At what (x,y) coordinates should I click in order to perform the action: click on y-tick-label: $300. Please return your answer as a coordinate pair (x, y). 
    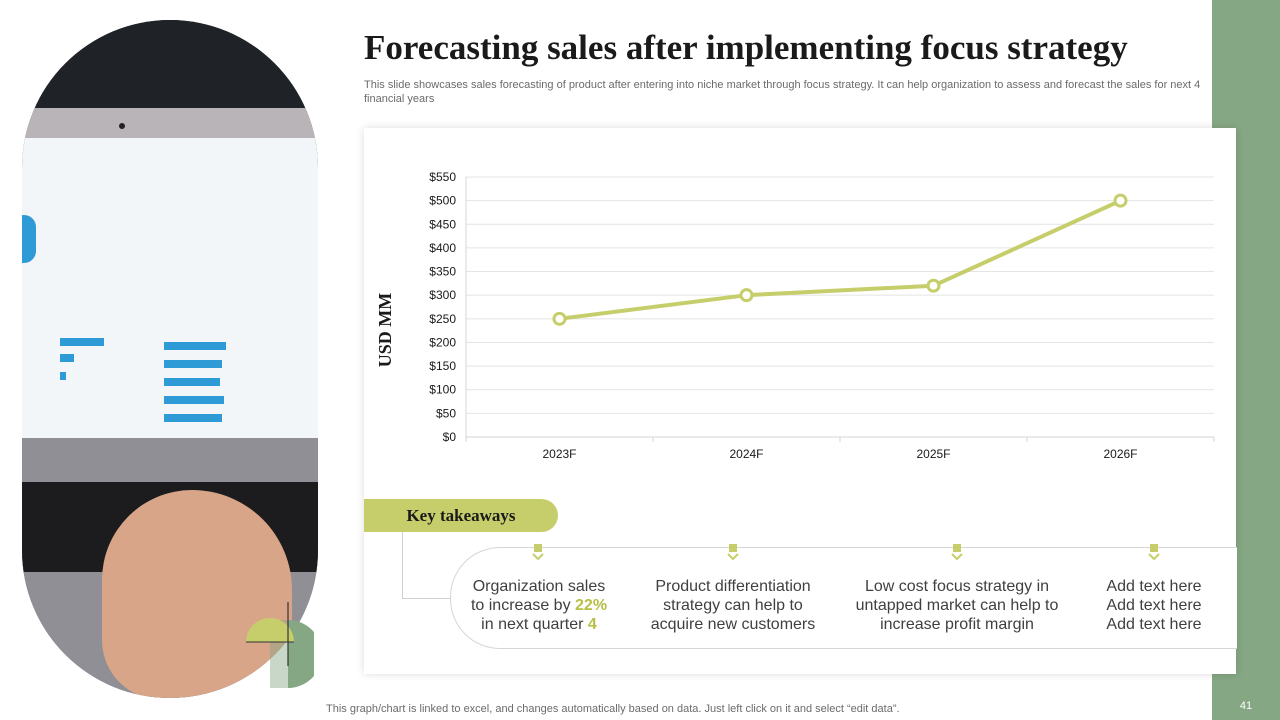
    Looking at the image, I should click on (442, 295).